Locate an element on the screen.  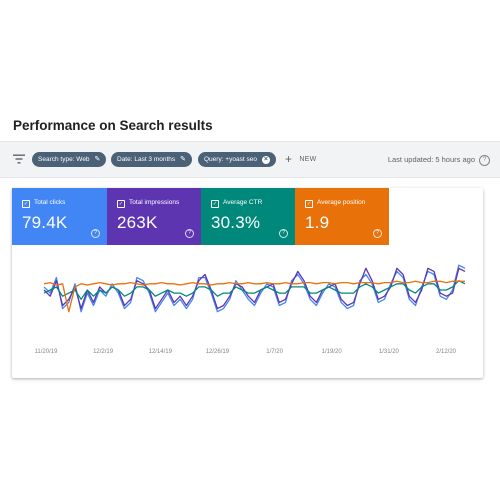
x-tick-label: 1/19/20 is located at coordinates (332, 352).